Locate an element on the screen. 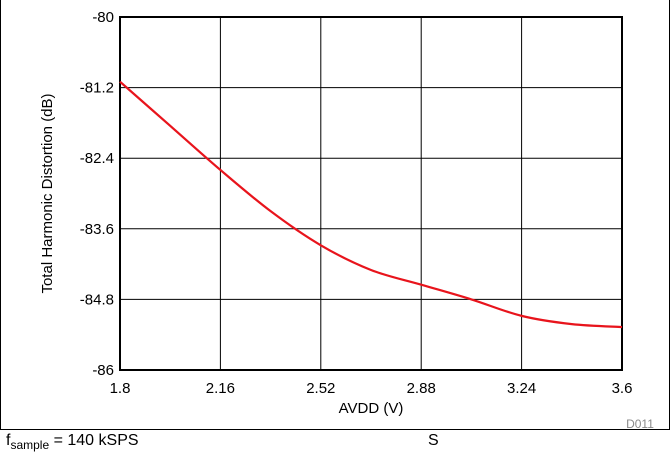 Image resolution: width=671 pixels, height=464 pixels. caption-f-sub: sample is located at coordinates (30, 445).